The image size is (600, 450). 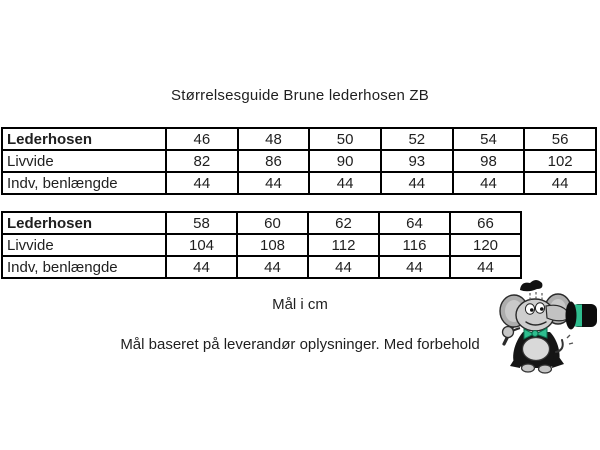 I want to click on size-value-cell: 54, so click(x=488, y=139).